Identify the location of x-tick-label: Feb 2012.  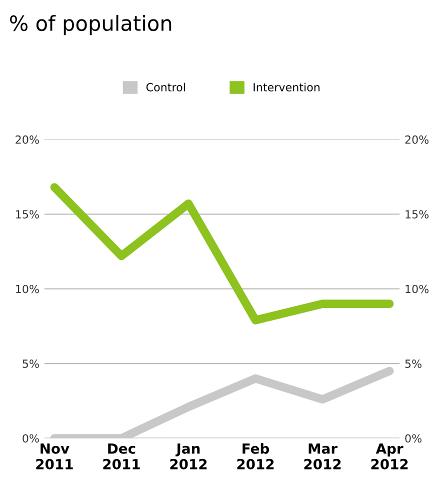
(255, 456).